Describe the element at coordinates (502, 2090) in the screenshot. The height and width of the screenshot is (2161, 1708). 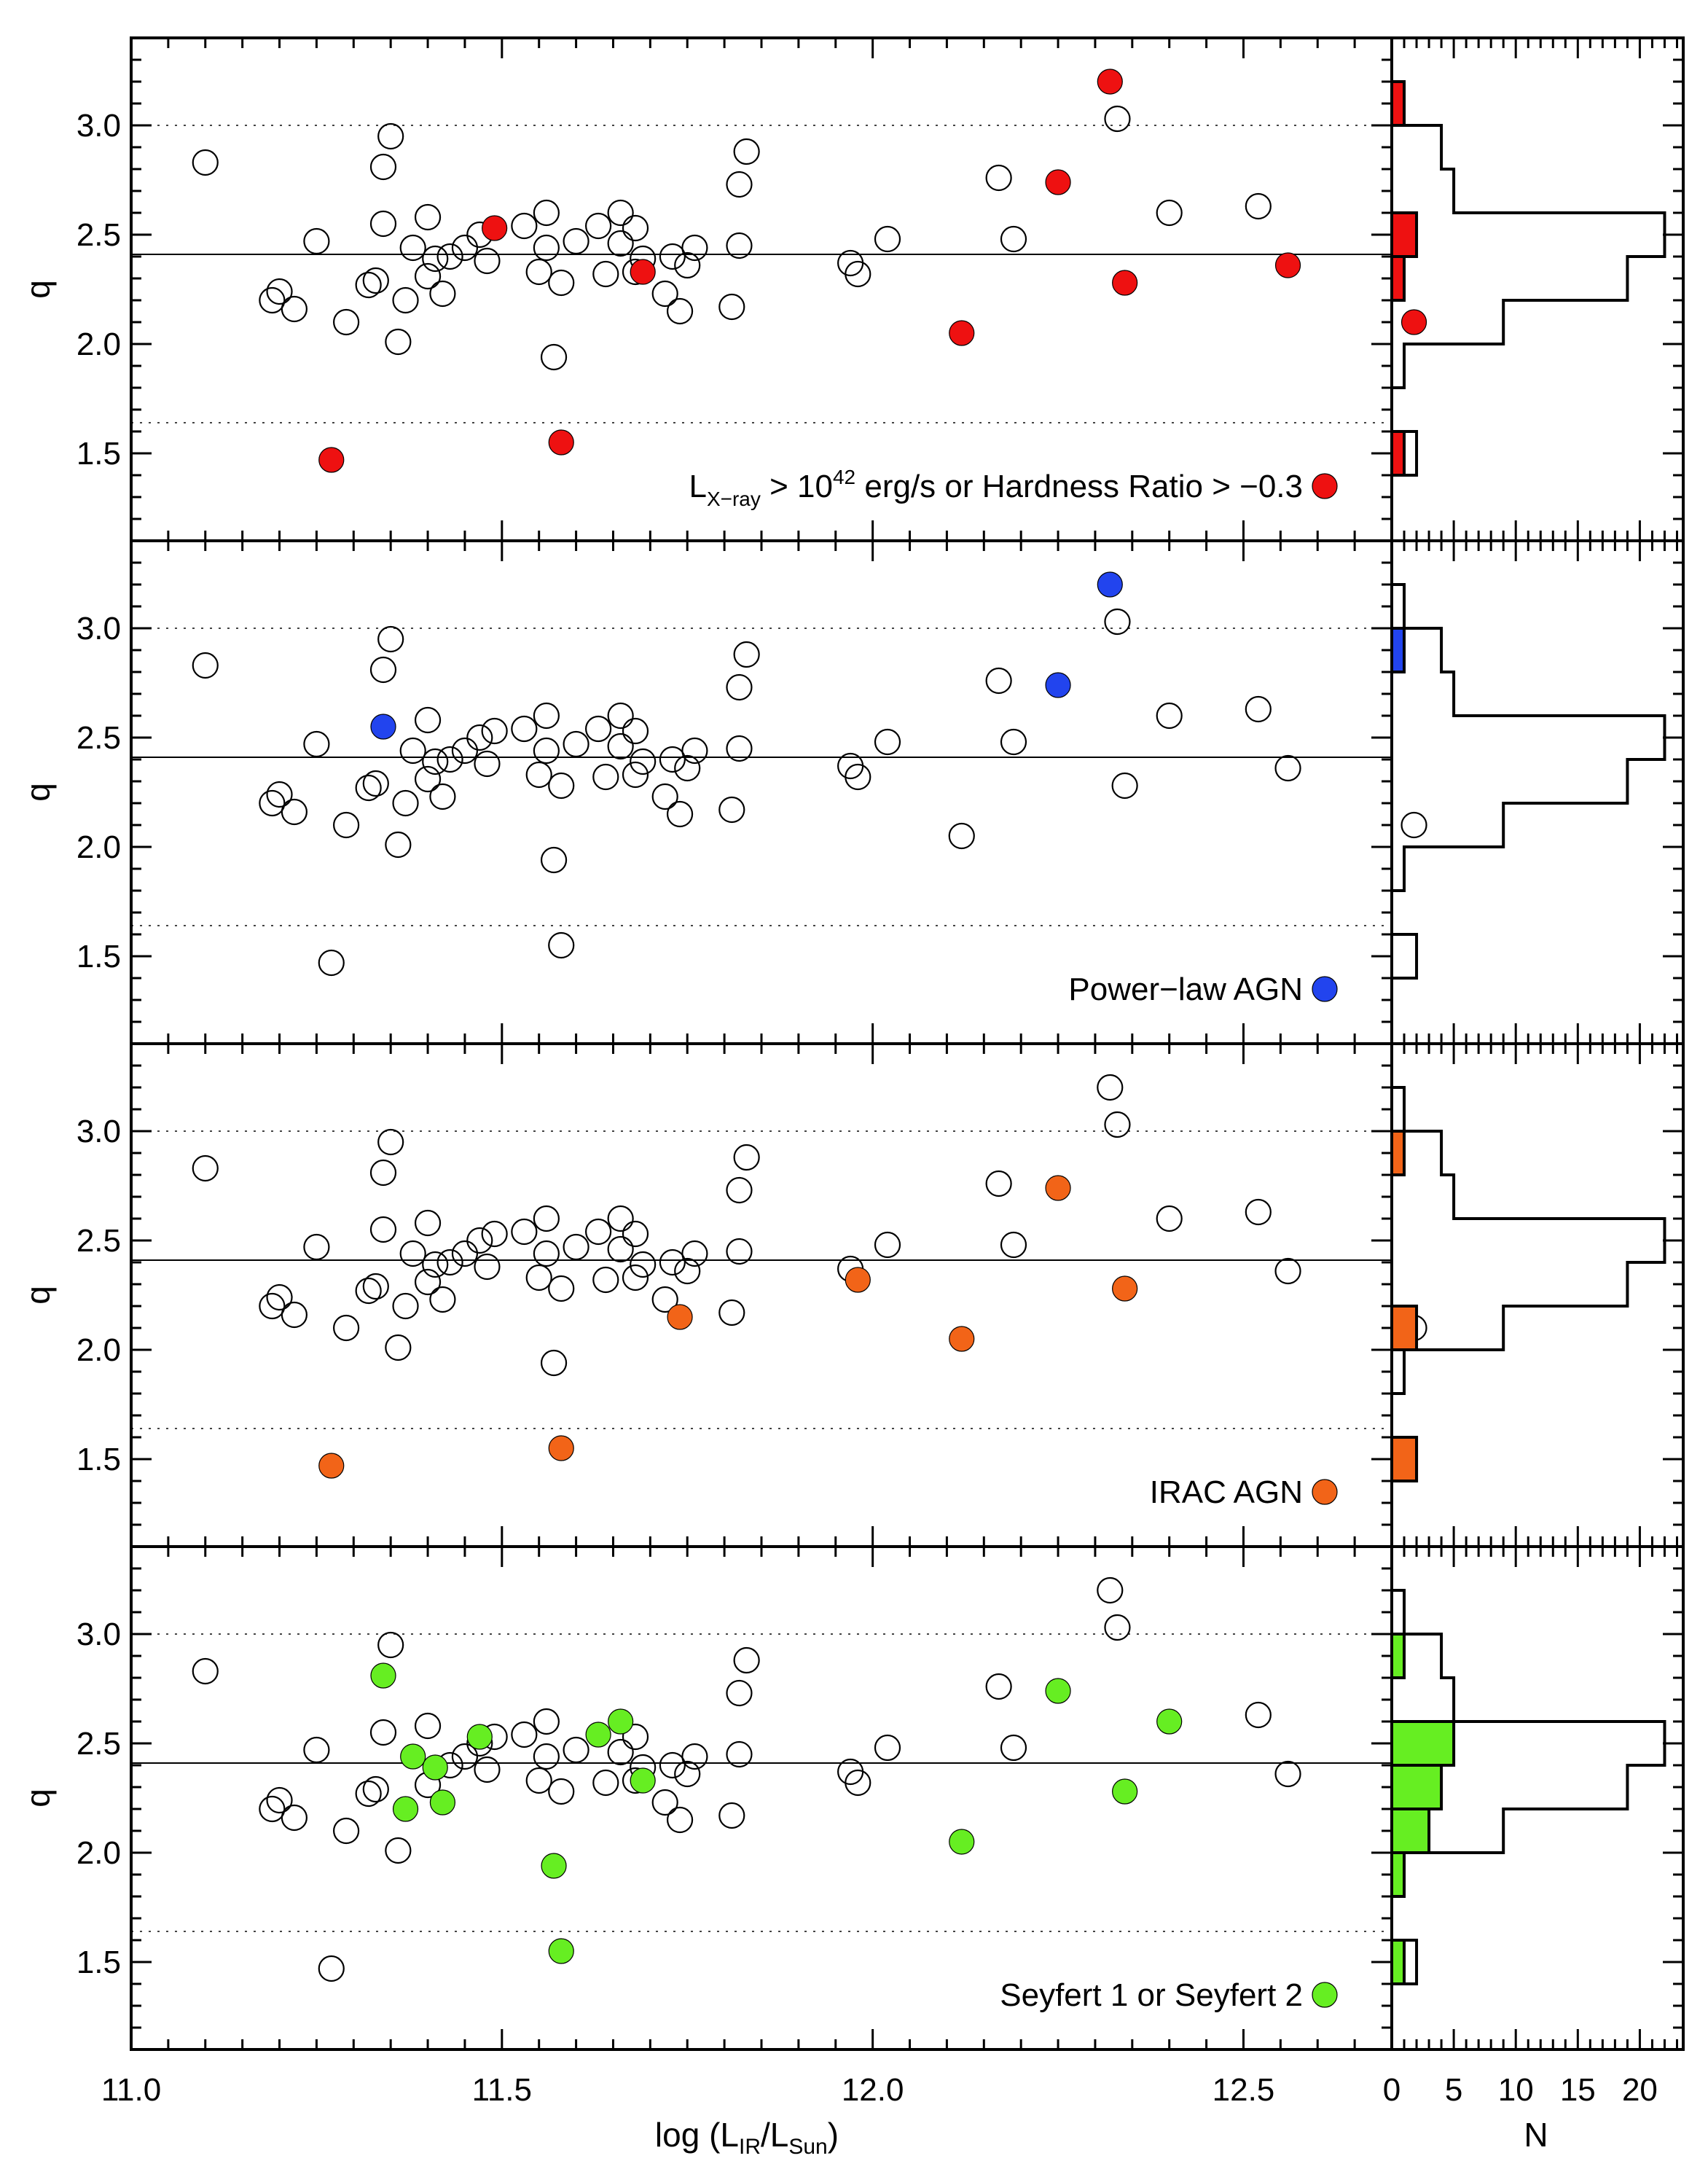
I see `x-tick-label: 11.5` at that location.